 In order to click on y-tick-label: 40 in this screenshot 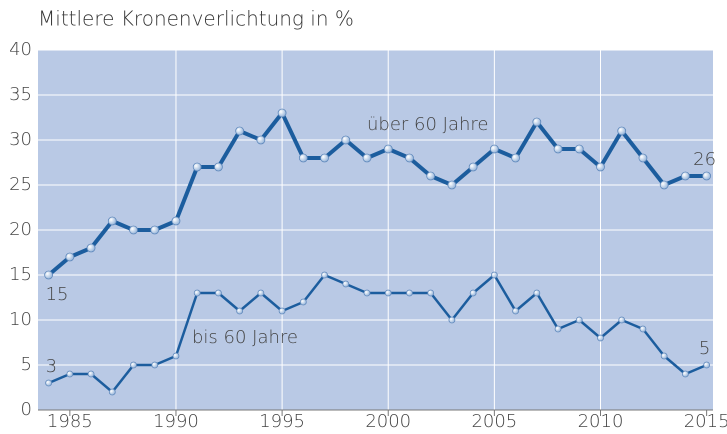, I will do `click(20, 49)`.